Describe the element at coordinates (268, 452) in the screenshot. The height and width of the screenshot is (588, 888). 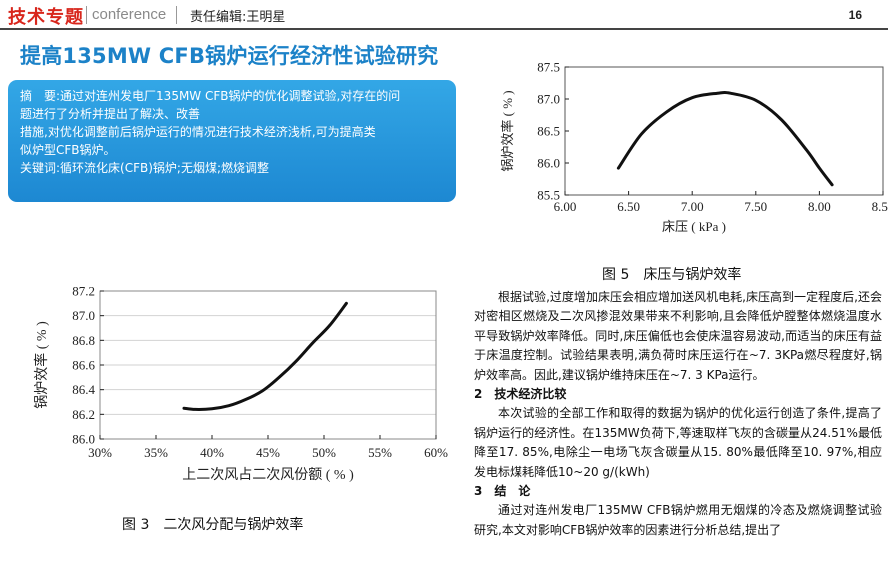
I see `x-tick-label: 45%` at that location.